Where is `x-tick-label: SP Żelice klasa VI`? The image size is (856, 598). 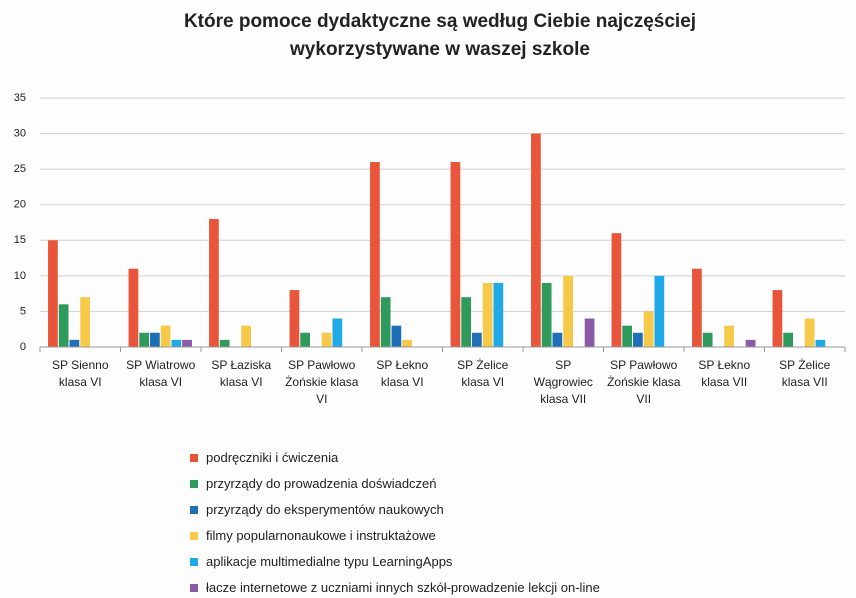
x-tick-label: SP Żelice klasa VI is located at coordinates (483, 373).